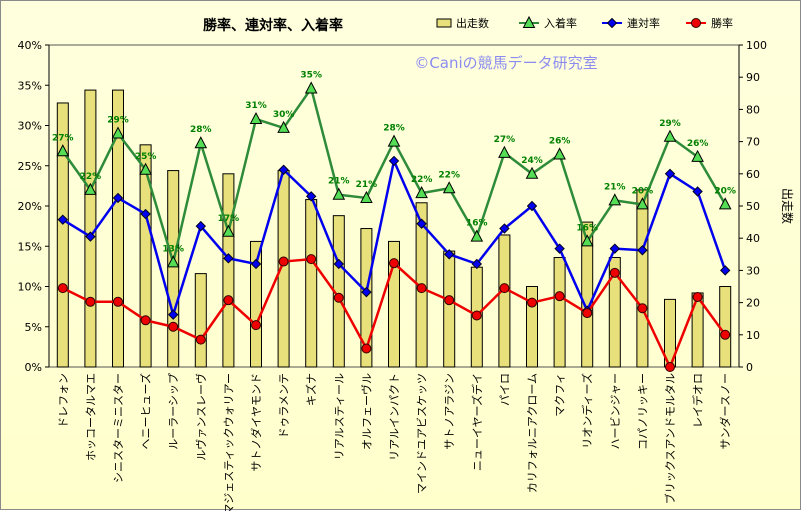  What do you see at coordinates (532, 433) in the screenshot?
I see `x-tick-label: カリフォルニアクローム` at bounding box center [532, 433].